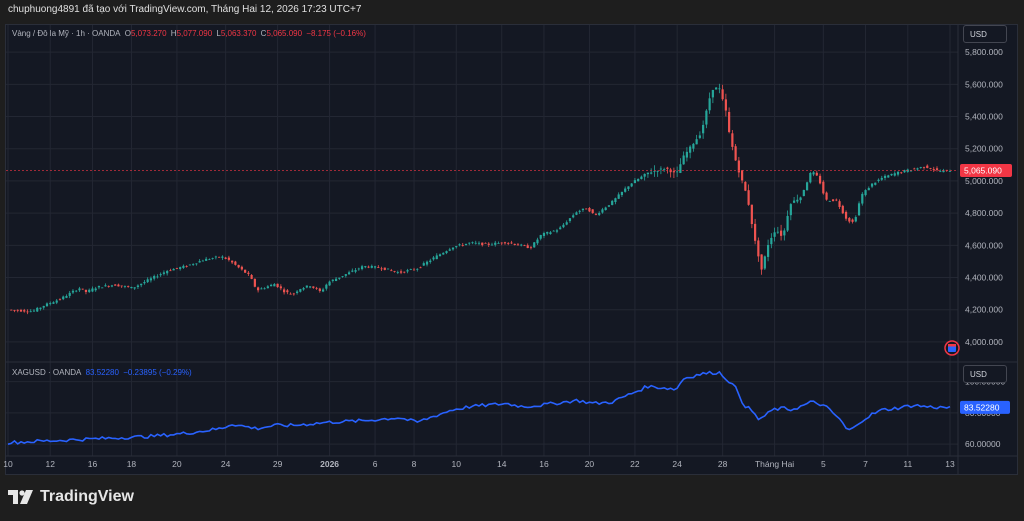 The height and width of the screenshot is (521, 1024). Describe the element at coordinates (47, 372) in the screenshot. I see `sub-symbol-label: XAGUSD · OANDA` at that location.